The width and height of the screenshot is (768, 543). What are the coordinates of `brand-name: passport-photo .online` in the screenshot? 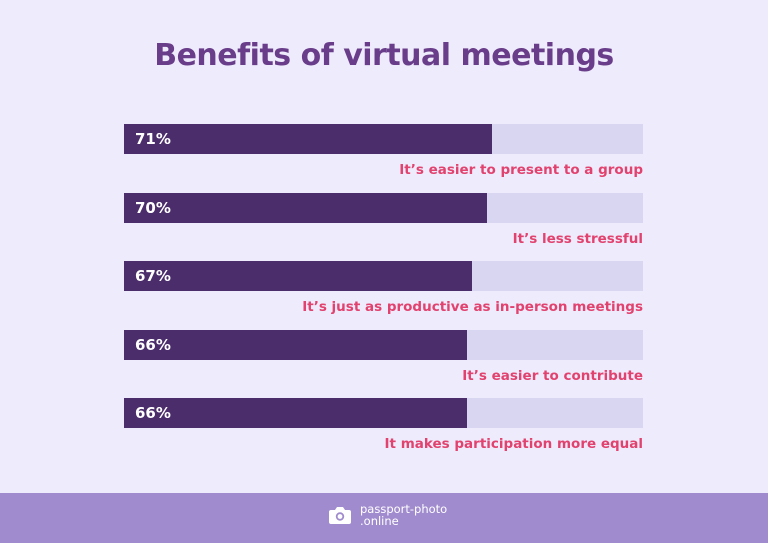 It's located at (403, 515).